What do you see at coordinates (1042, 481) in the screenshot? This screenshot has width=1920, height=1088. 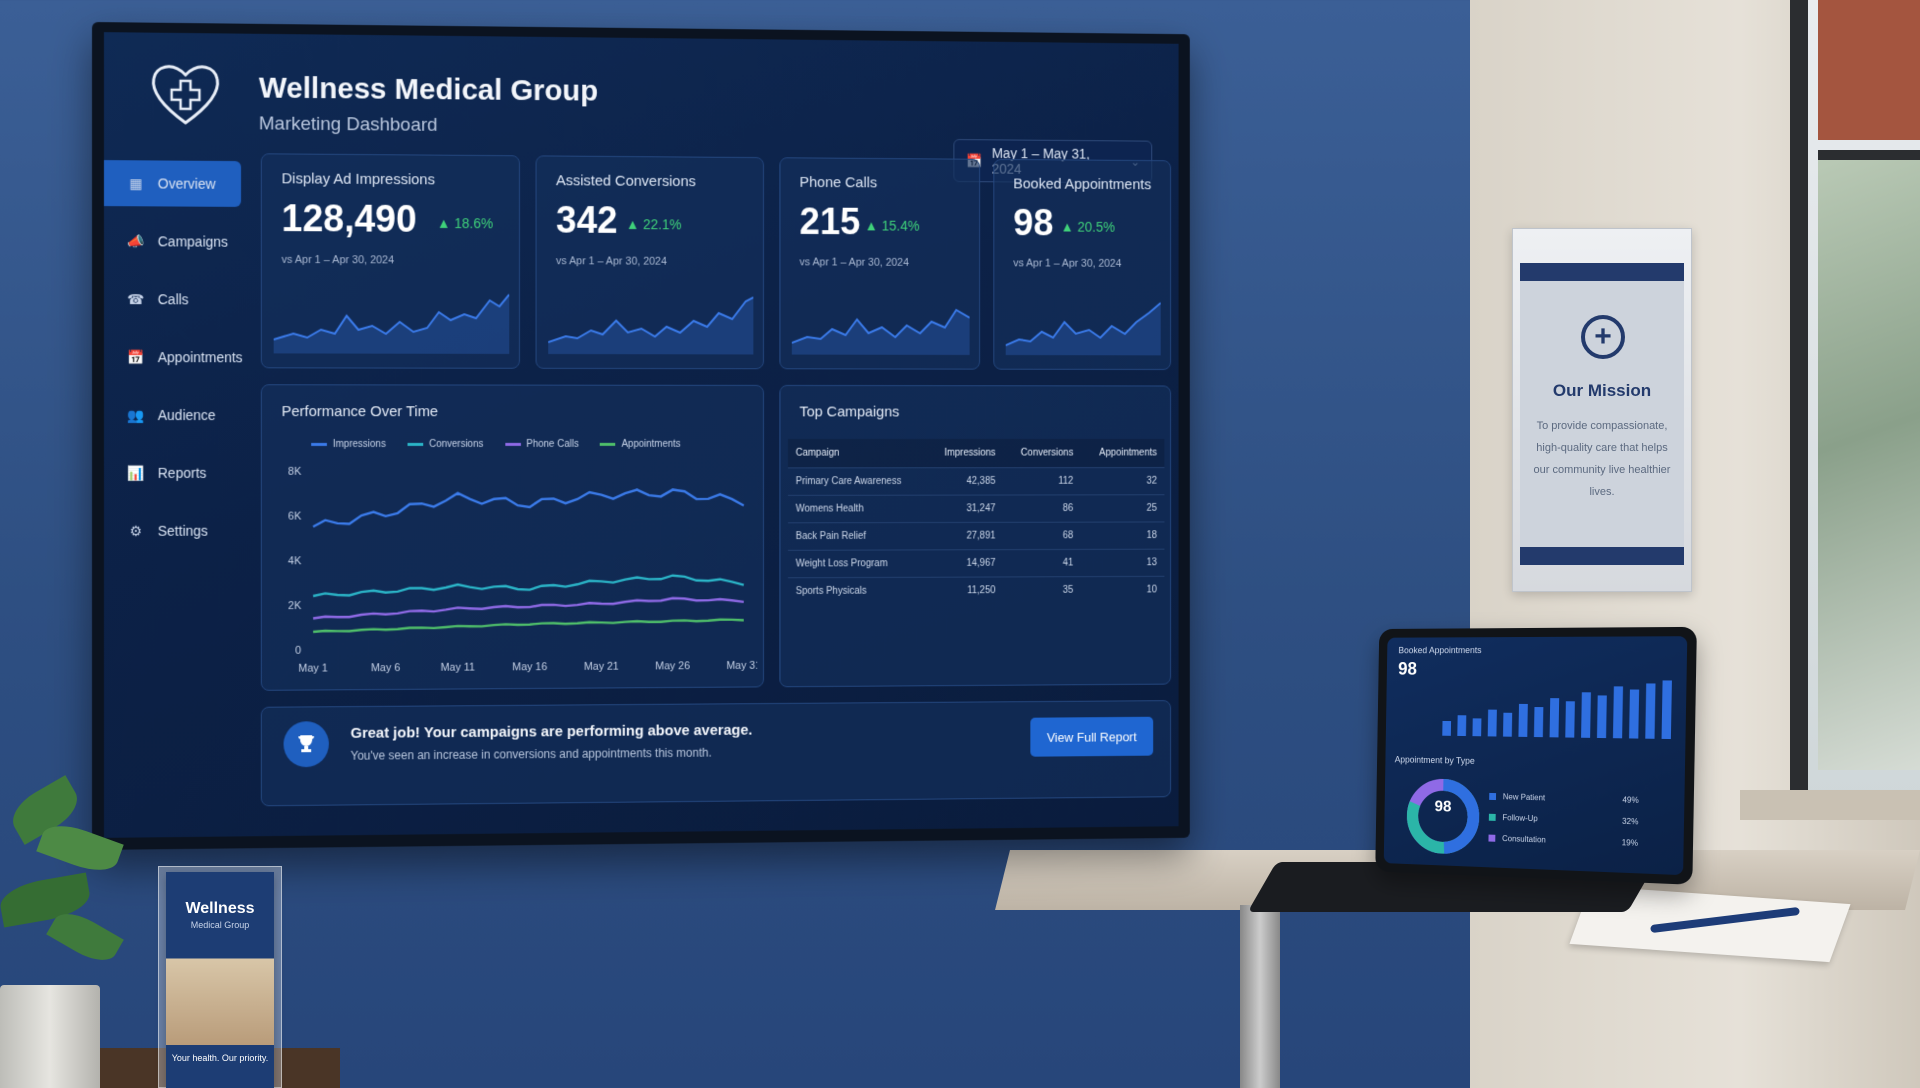 I see `table-cell: 112` at bounding box center [1042, 481].